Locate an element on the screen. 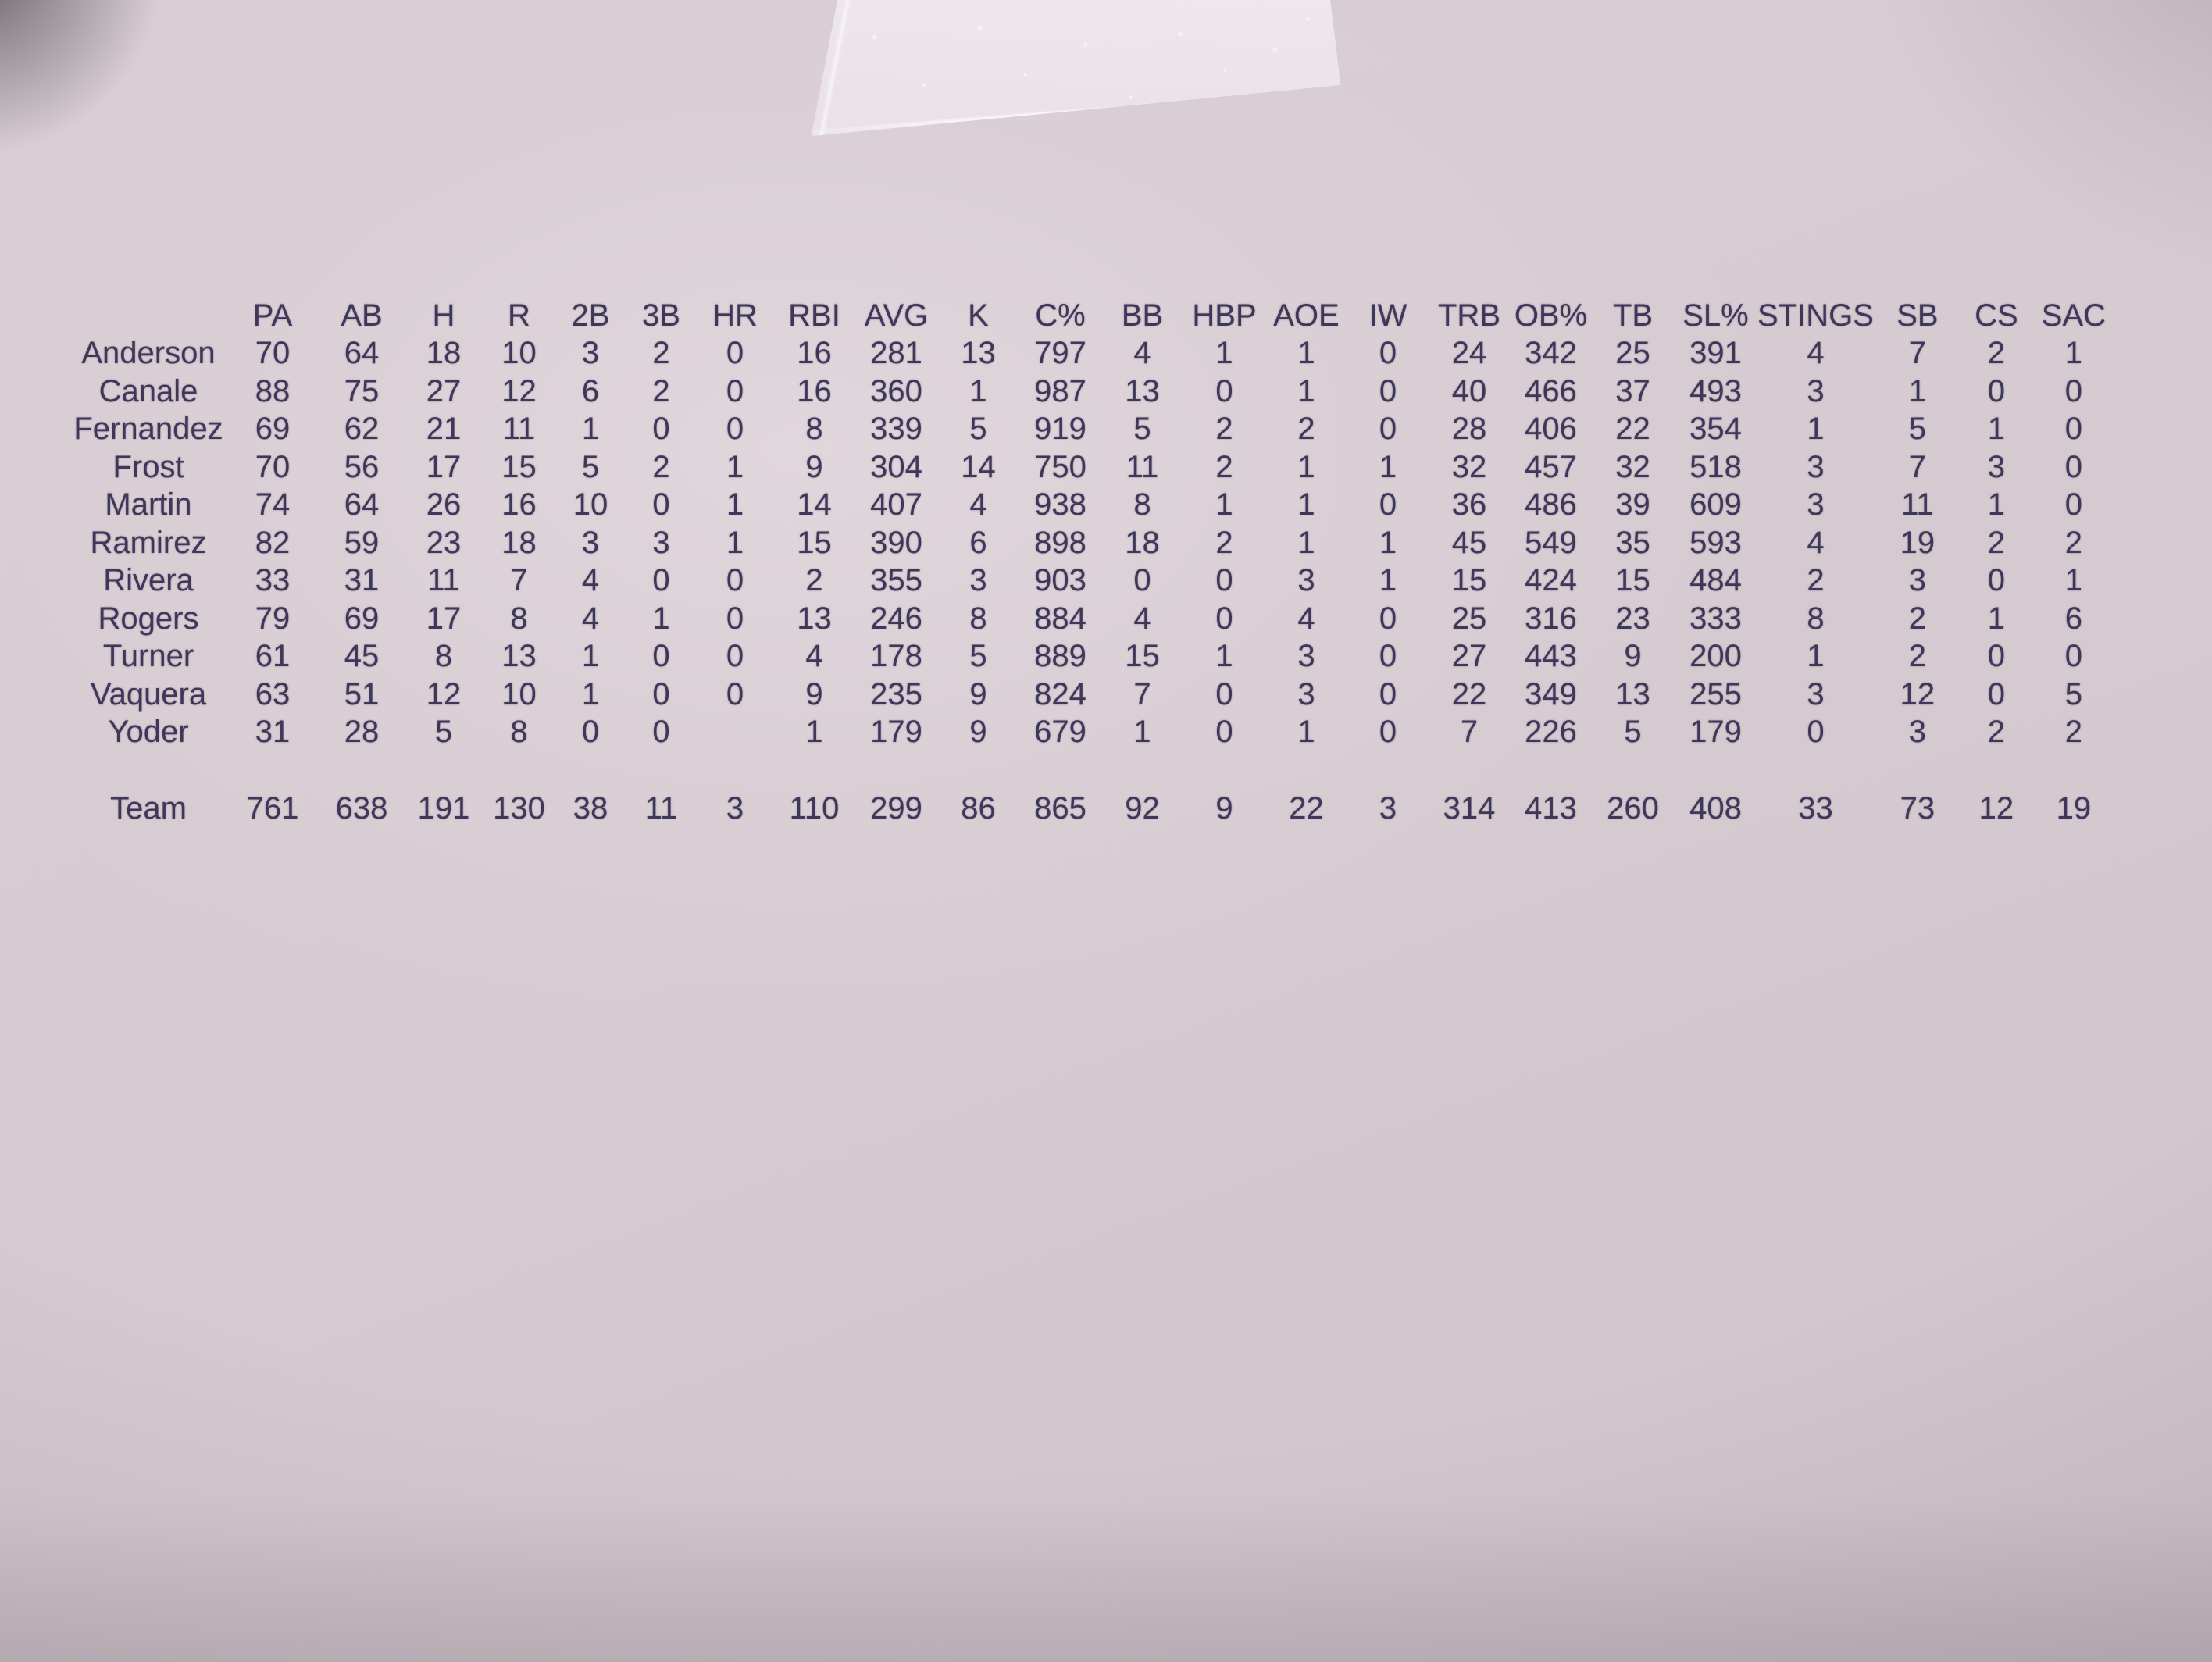 This screenshot has height=1662, width=2212. stat-cell-bb: 1 is located at coordinates (1142, 732).